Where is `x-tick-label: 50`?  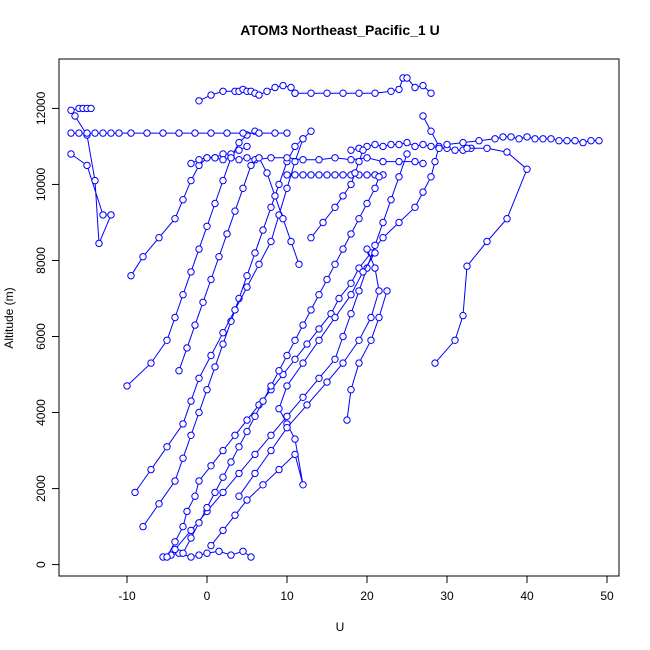 x-tick-label: 50 is located at coordinates (607, 596).